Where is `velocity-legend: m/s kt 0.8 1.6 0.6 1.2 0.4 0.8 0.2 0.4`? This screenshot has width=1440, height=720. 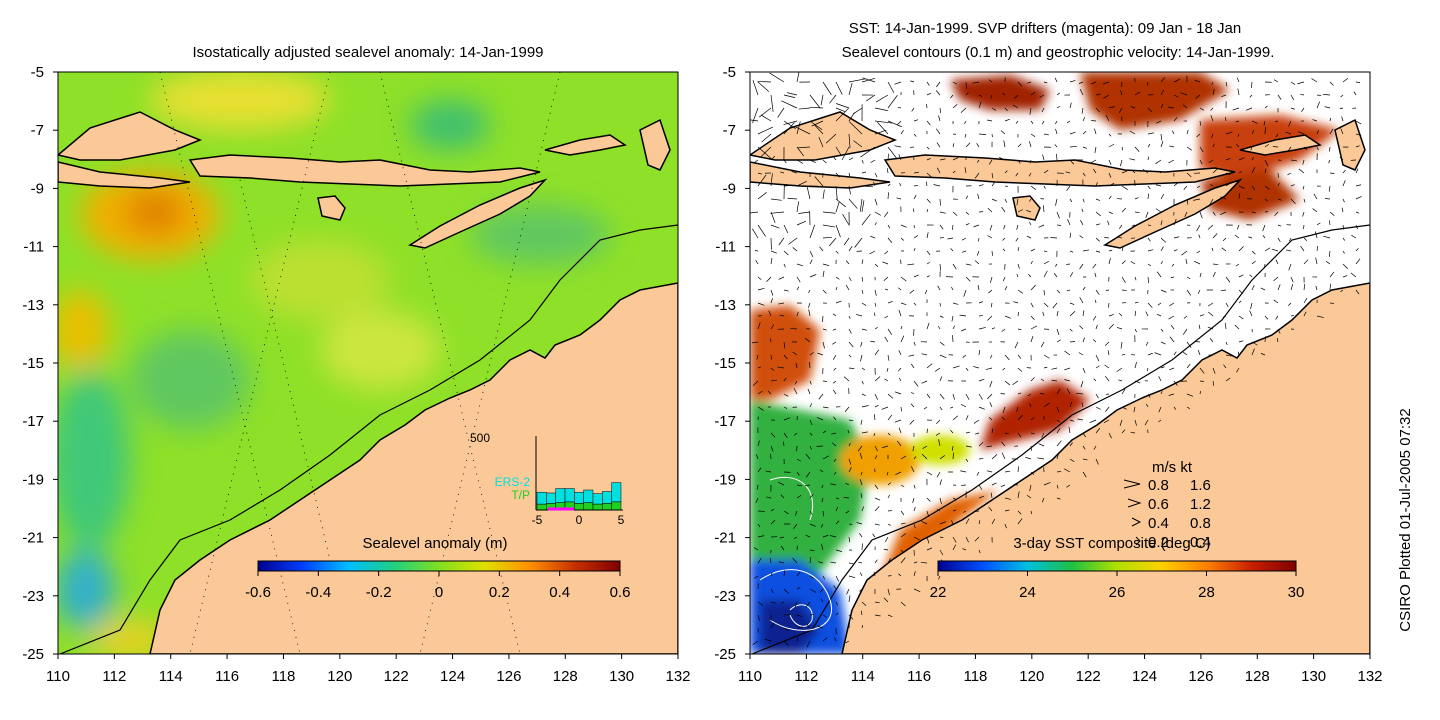
velocity-legend: m/s kt 0.8 1.6 0.6 1.2 0.4 0.8 0.2 0.4 is located at coordinates (1167, 505).